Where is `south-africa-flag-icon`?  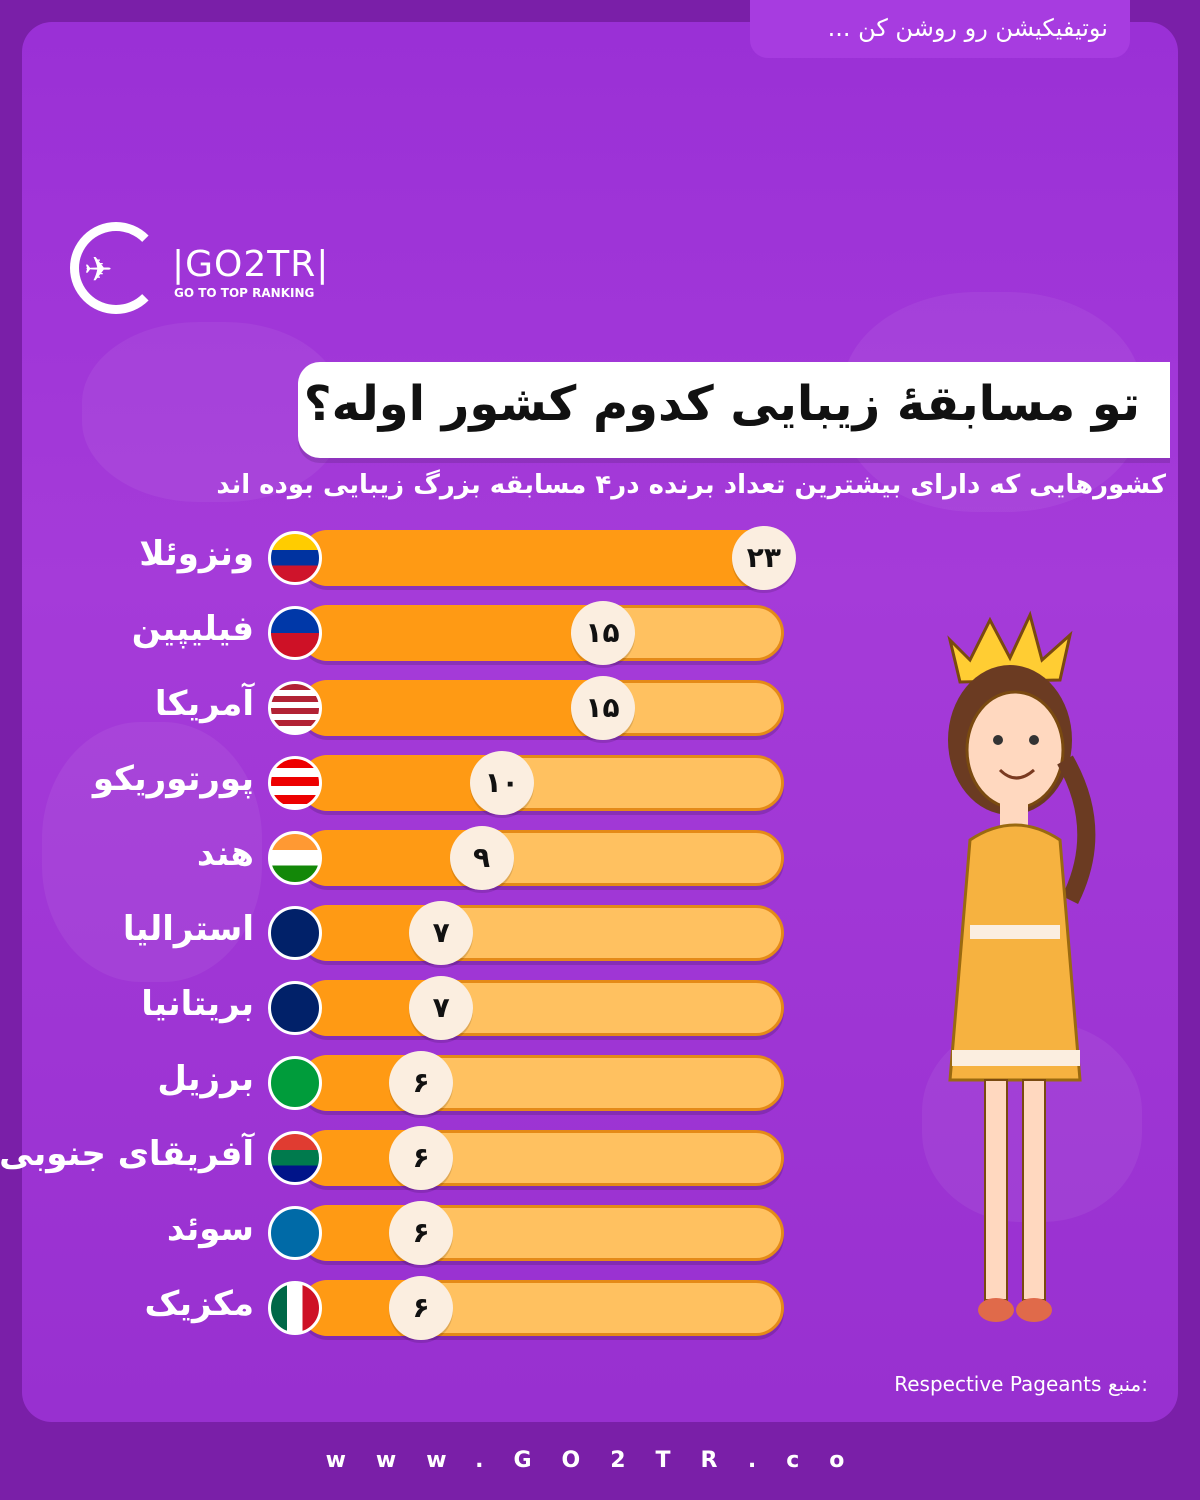 south-africa-flag-icon is located at coordinates (295, 1158).